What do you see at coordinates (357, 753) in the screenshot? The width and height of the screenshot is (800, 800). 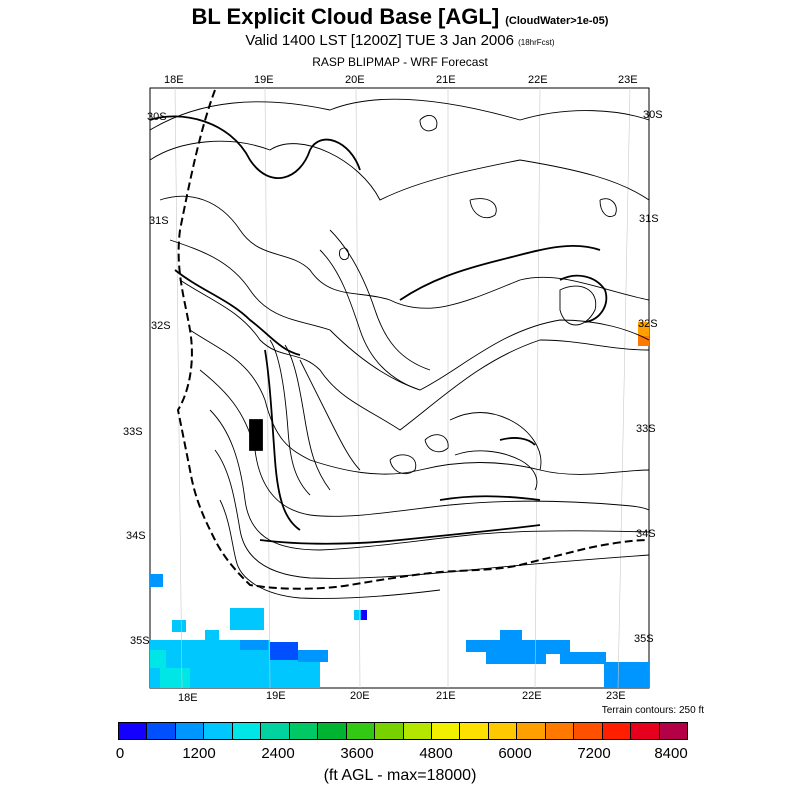 I see `colorbar-tick-label: 3600` at bounding box center [357, 753].